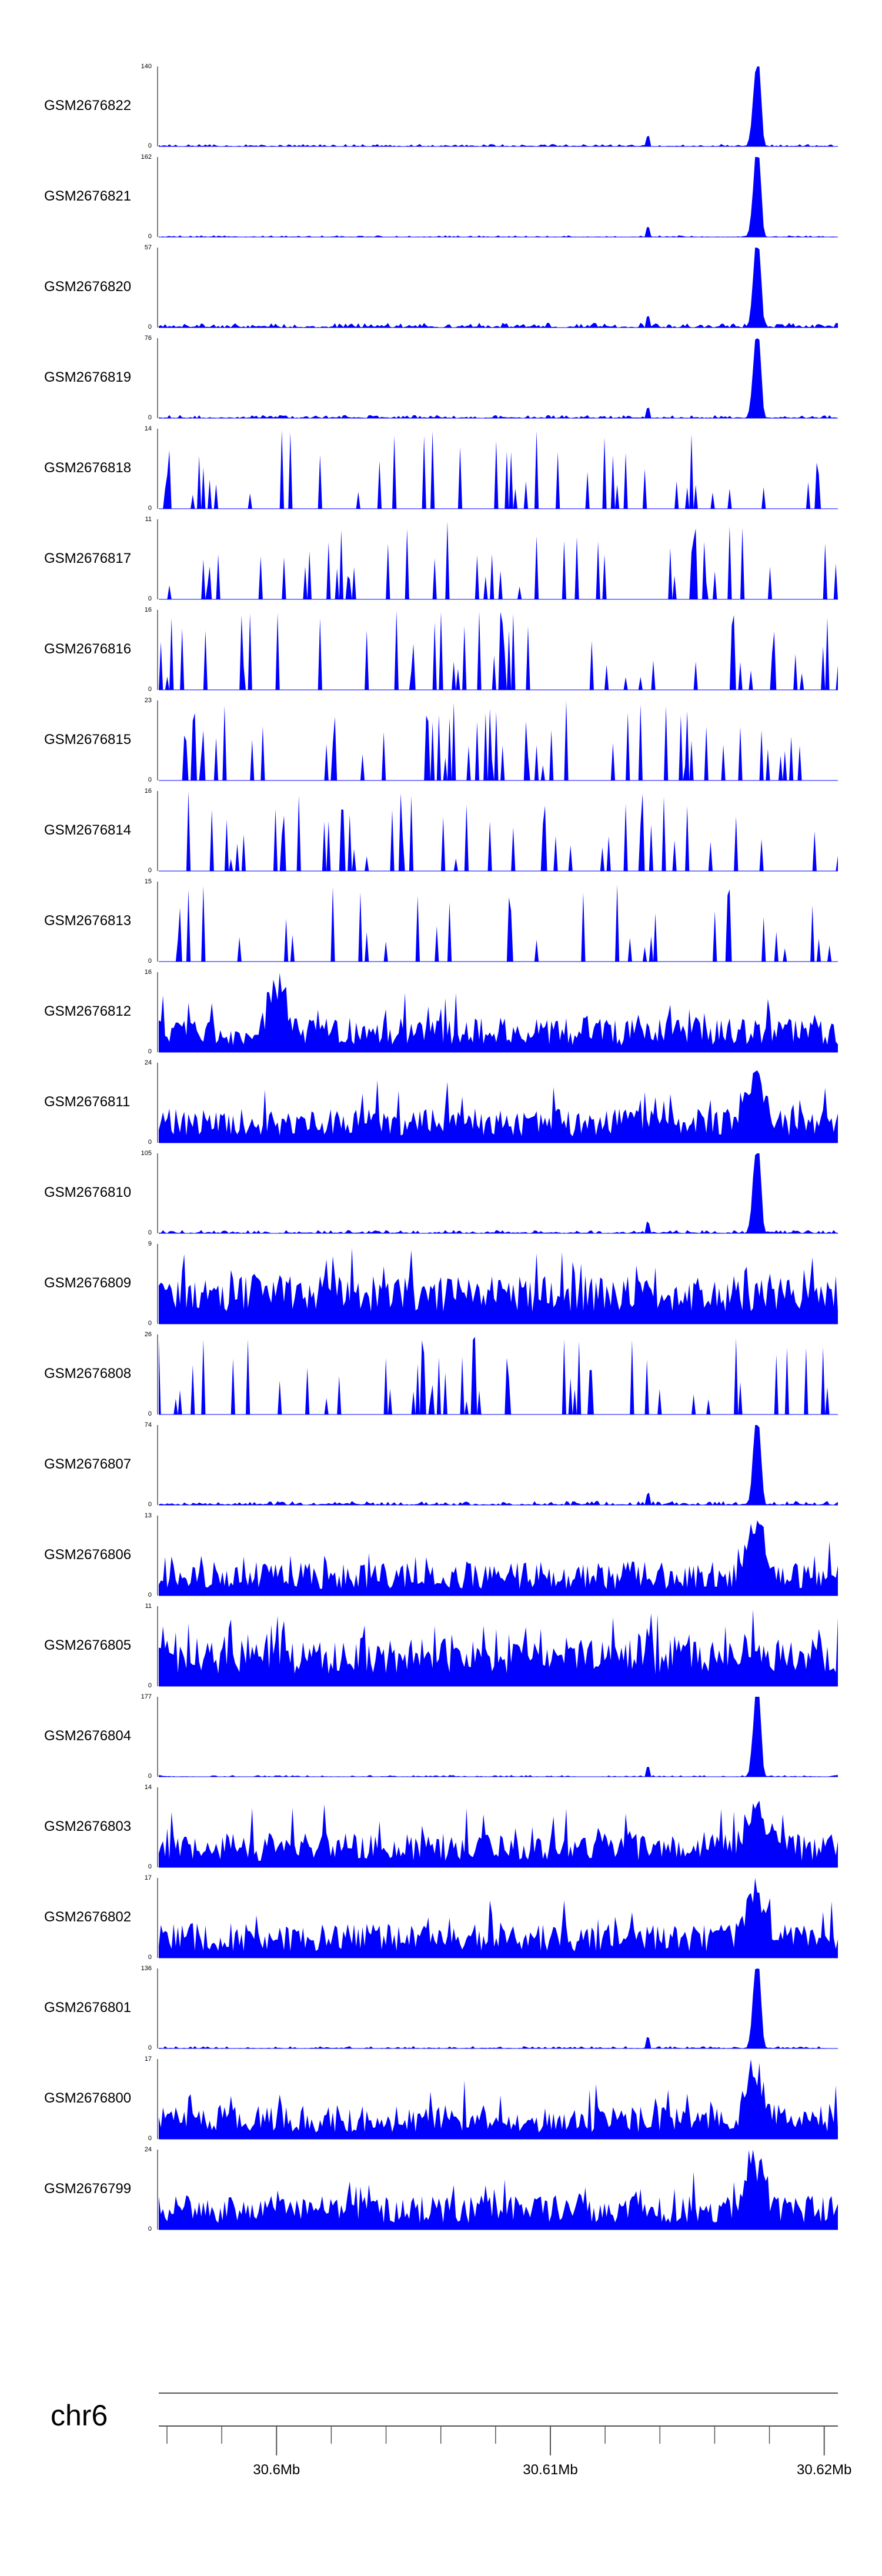  Describe the element at coordinates (88, 649) in the screenshot. I see `track-label: GSM2676816` at that location.